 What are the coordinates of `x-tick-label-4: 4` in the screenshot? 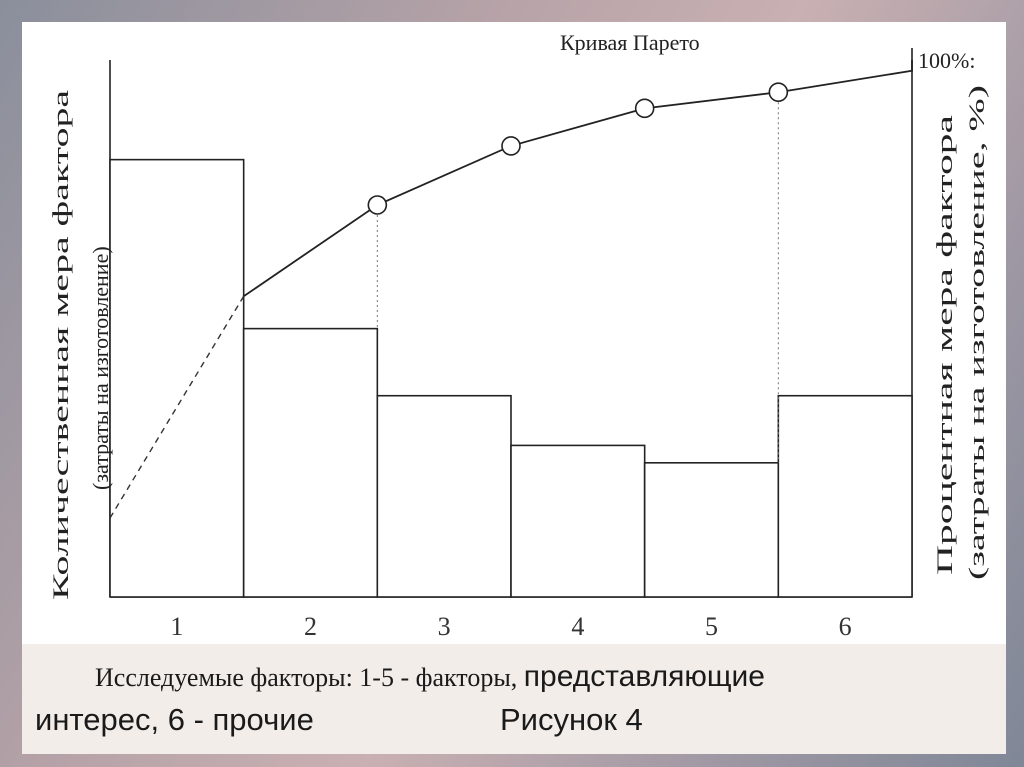 It's located at (577, 626).